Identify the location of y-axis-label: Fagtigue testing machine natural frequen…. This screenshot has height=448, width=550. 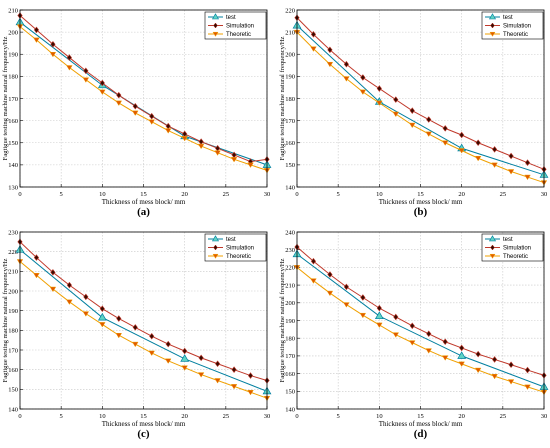
(282, 321).